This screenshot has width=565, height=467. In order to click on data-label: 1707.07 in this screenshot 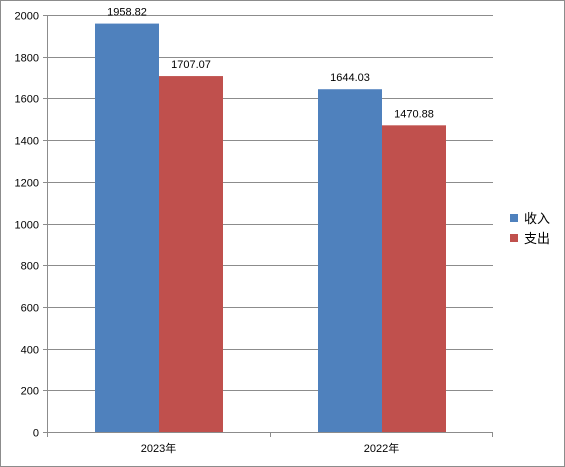, I will do `click(191, 65)`.